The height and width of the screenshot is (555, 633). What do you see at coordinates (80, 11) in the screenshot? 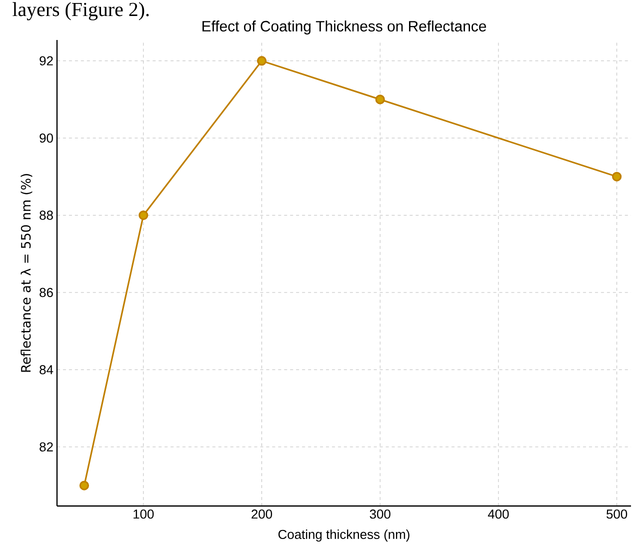
I see `text: layers (Figure 2).` at bounding box center [80, 11].